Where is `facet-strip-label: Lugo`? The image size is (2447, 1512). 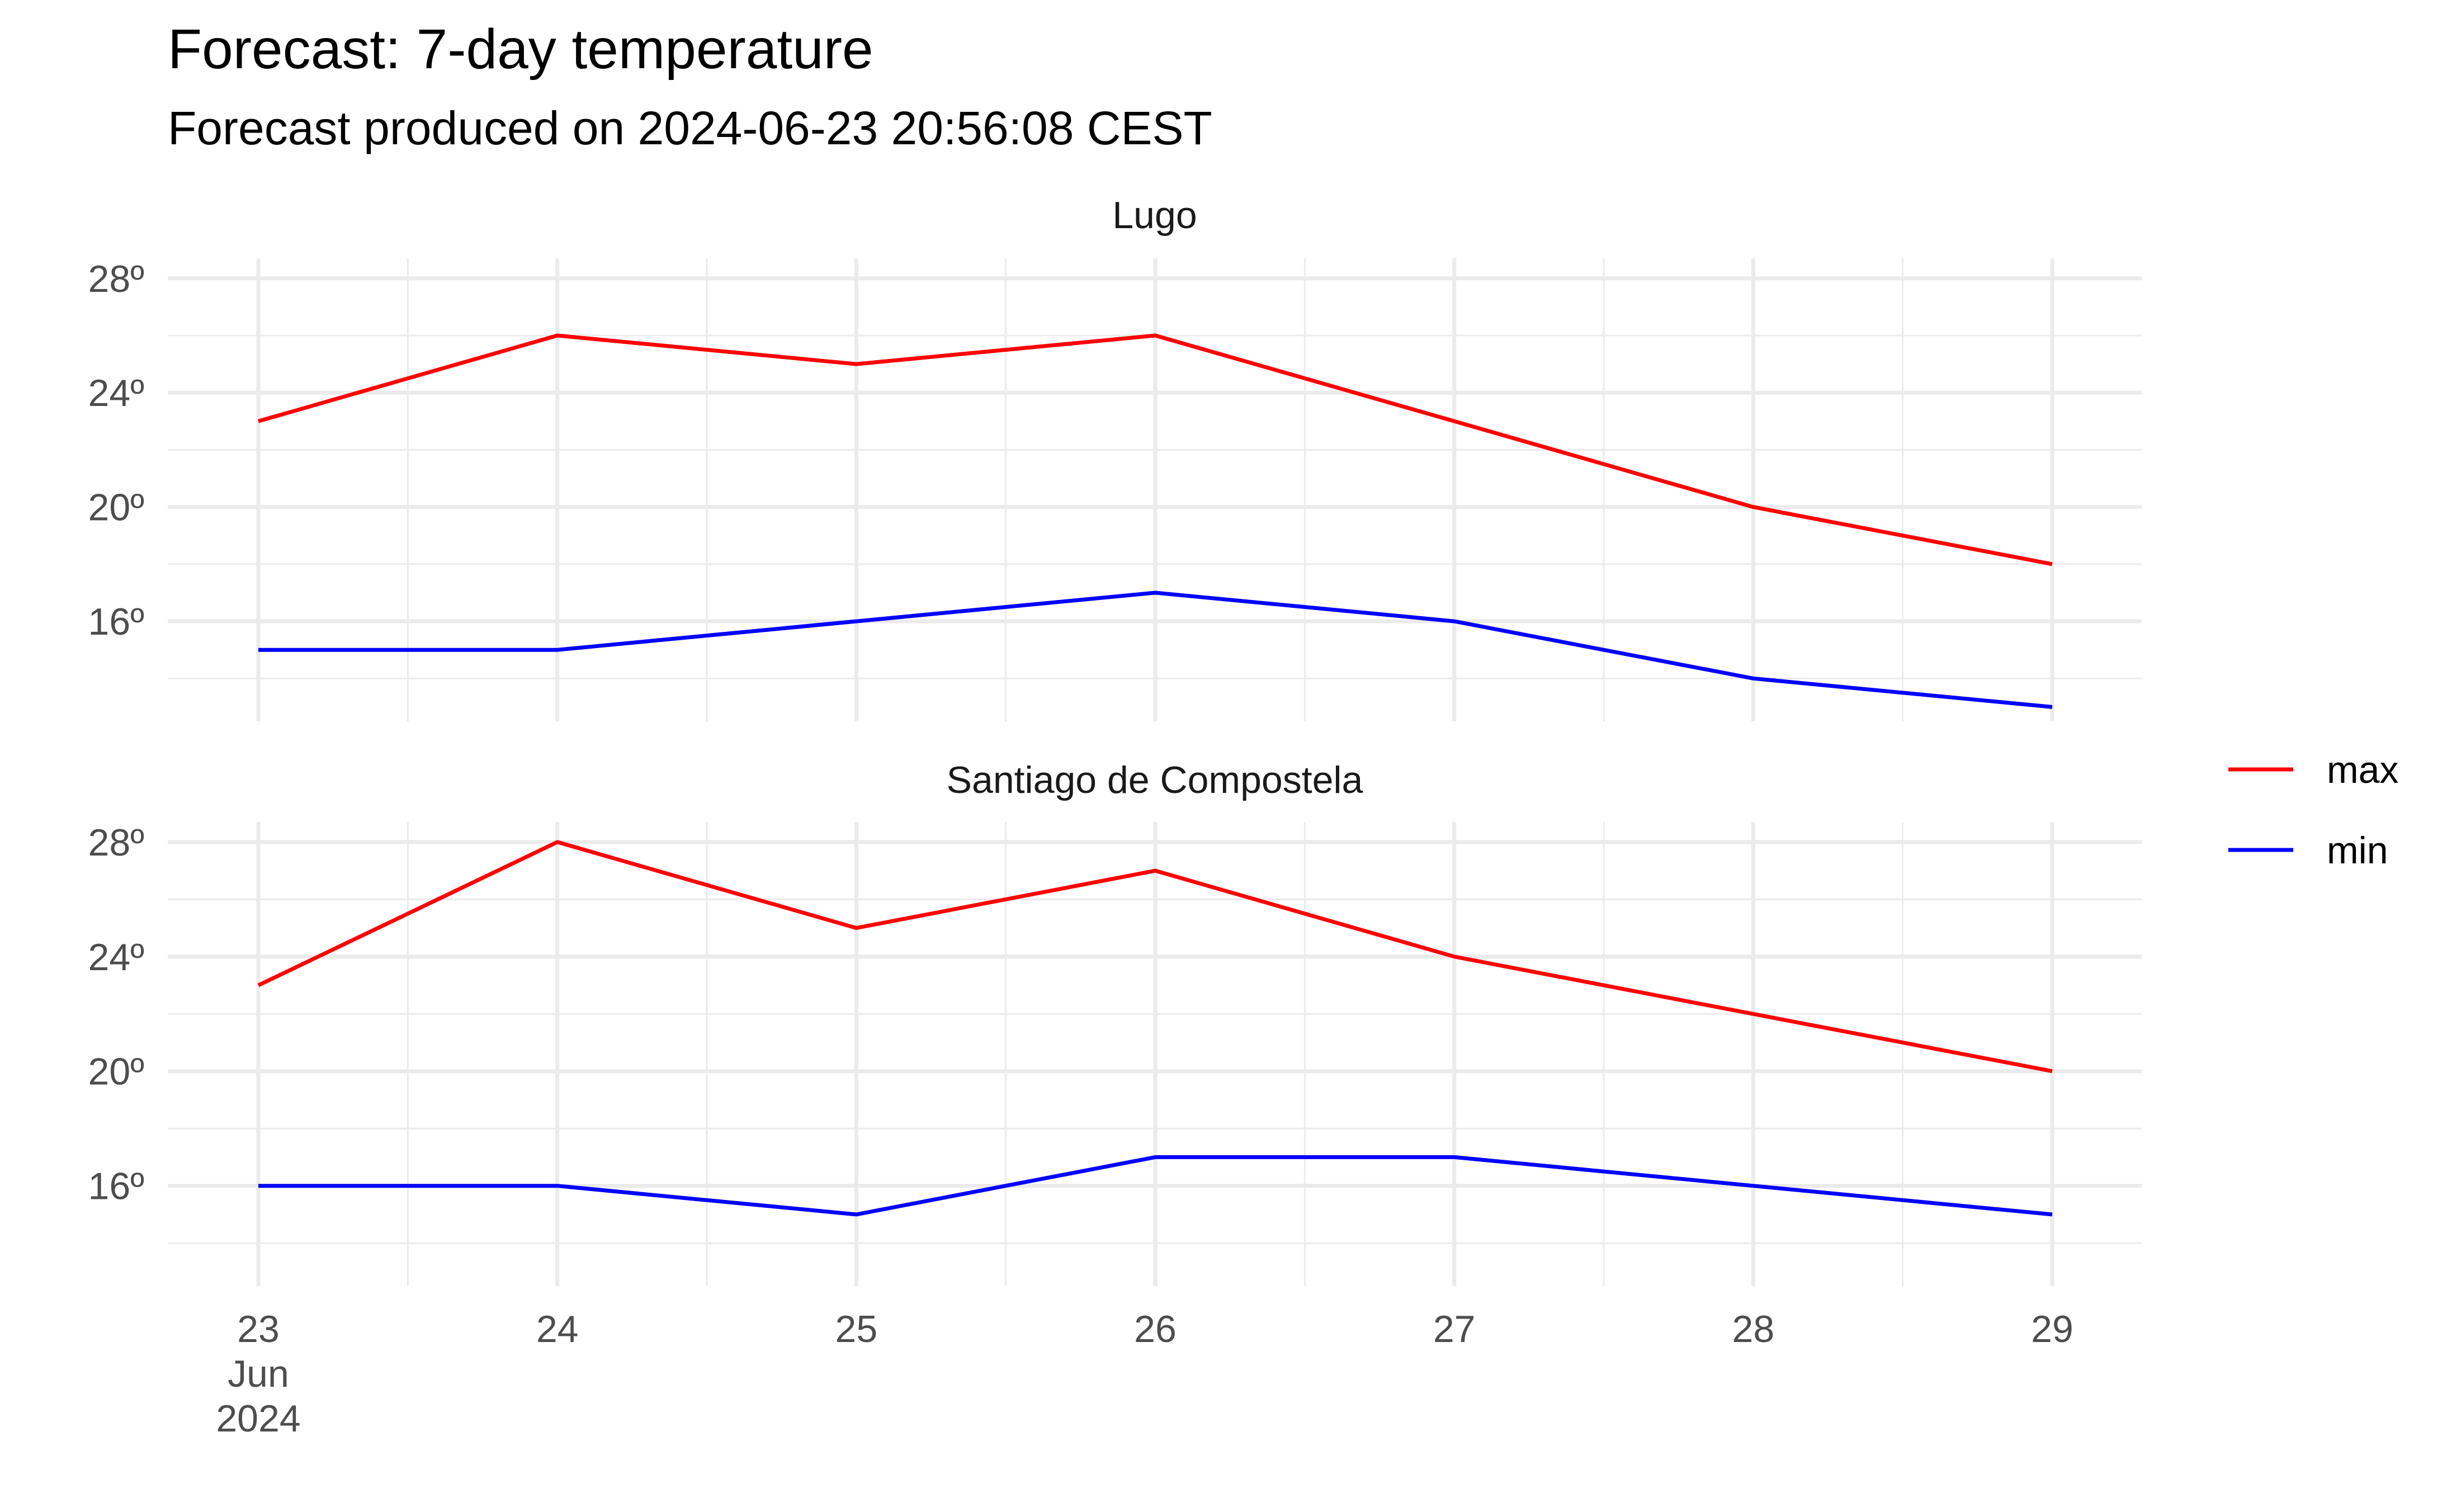
facet-strip-label: Lugo is located at coordinates (1155, 215).